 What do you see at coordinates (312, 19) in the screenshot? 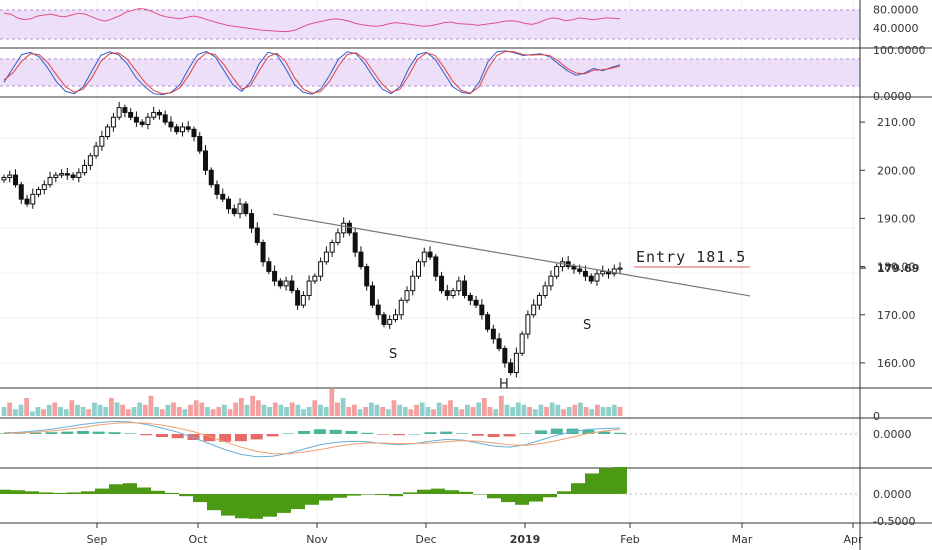
I see `rsi-line` at bounding box center [312, 19].